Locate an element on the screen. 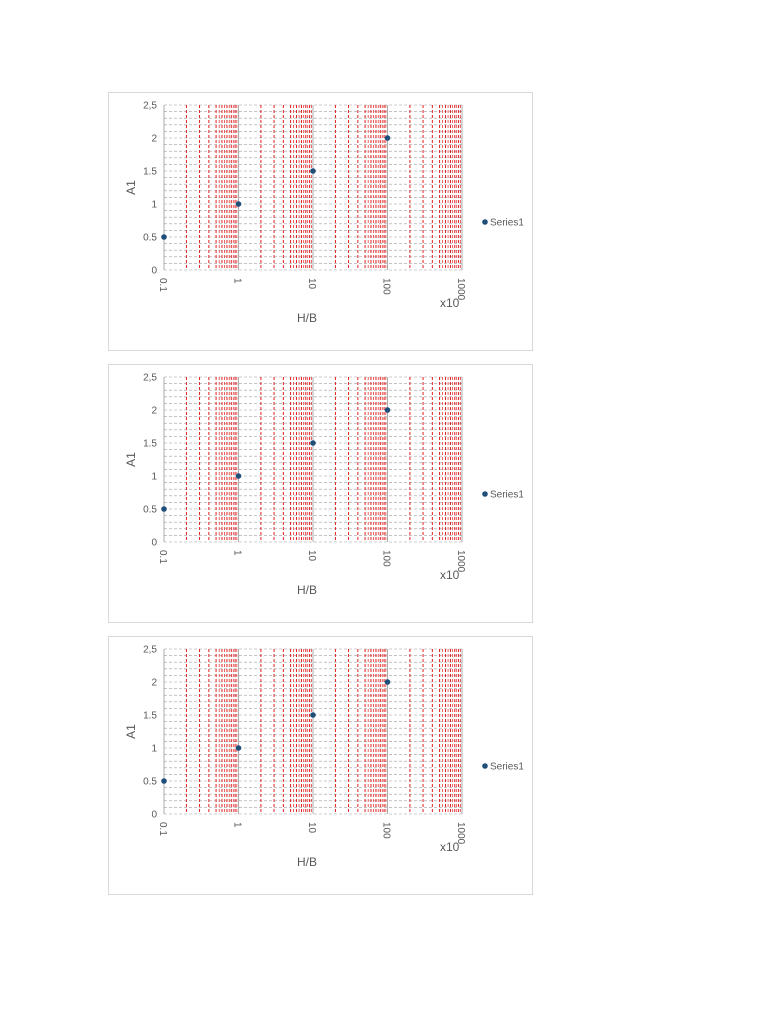  chart-svg-1: 0 0.5 1 1.5 2 2,5 0.1 1 10 100 1000 A1 H/B x10 Series1 is located at coordinates (324, 213).